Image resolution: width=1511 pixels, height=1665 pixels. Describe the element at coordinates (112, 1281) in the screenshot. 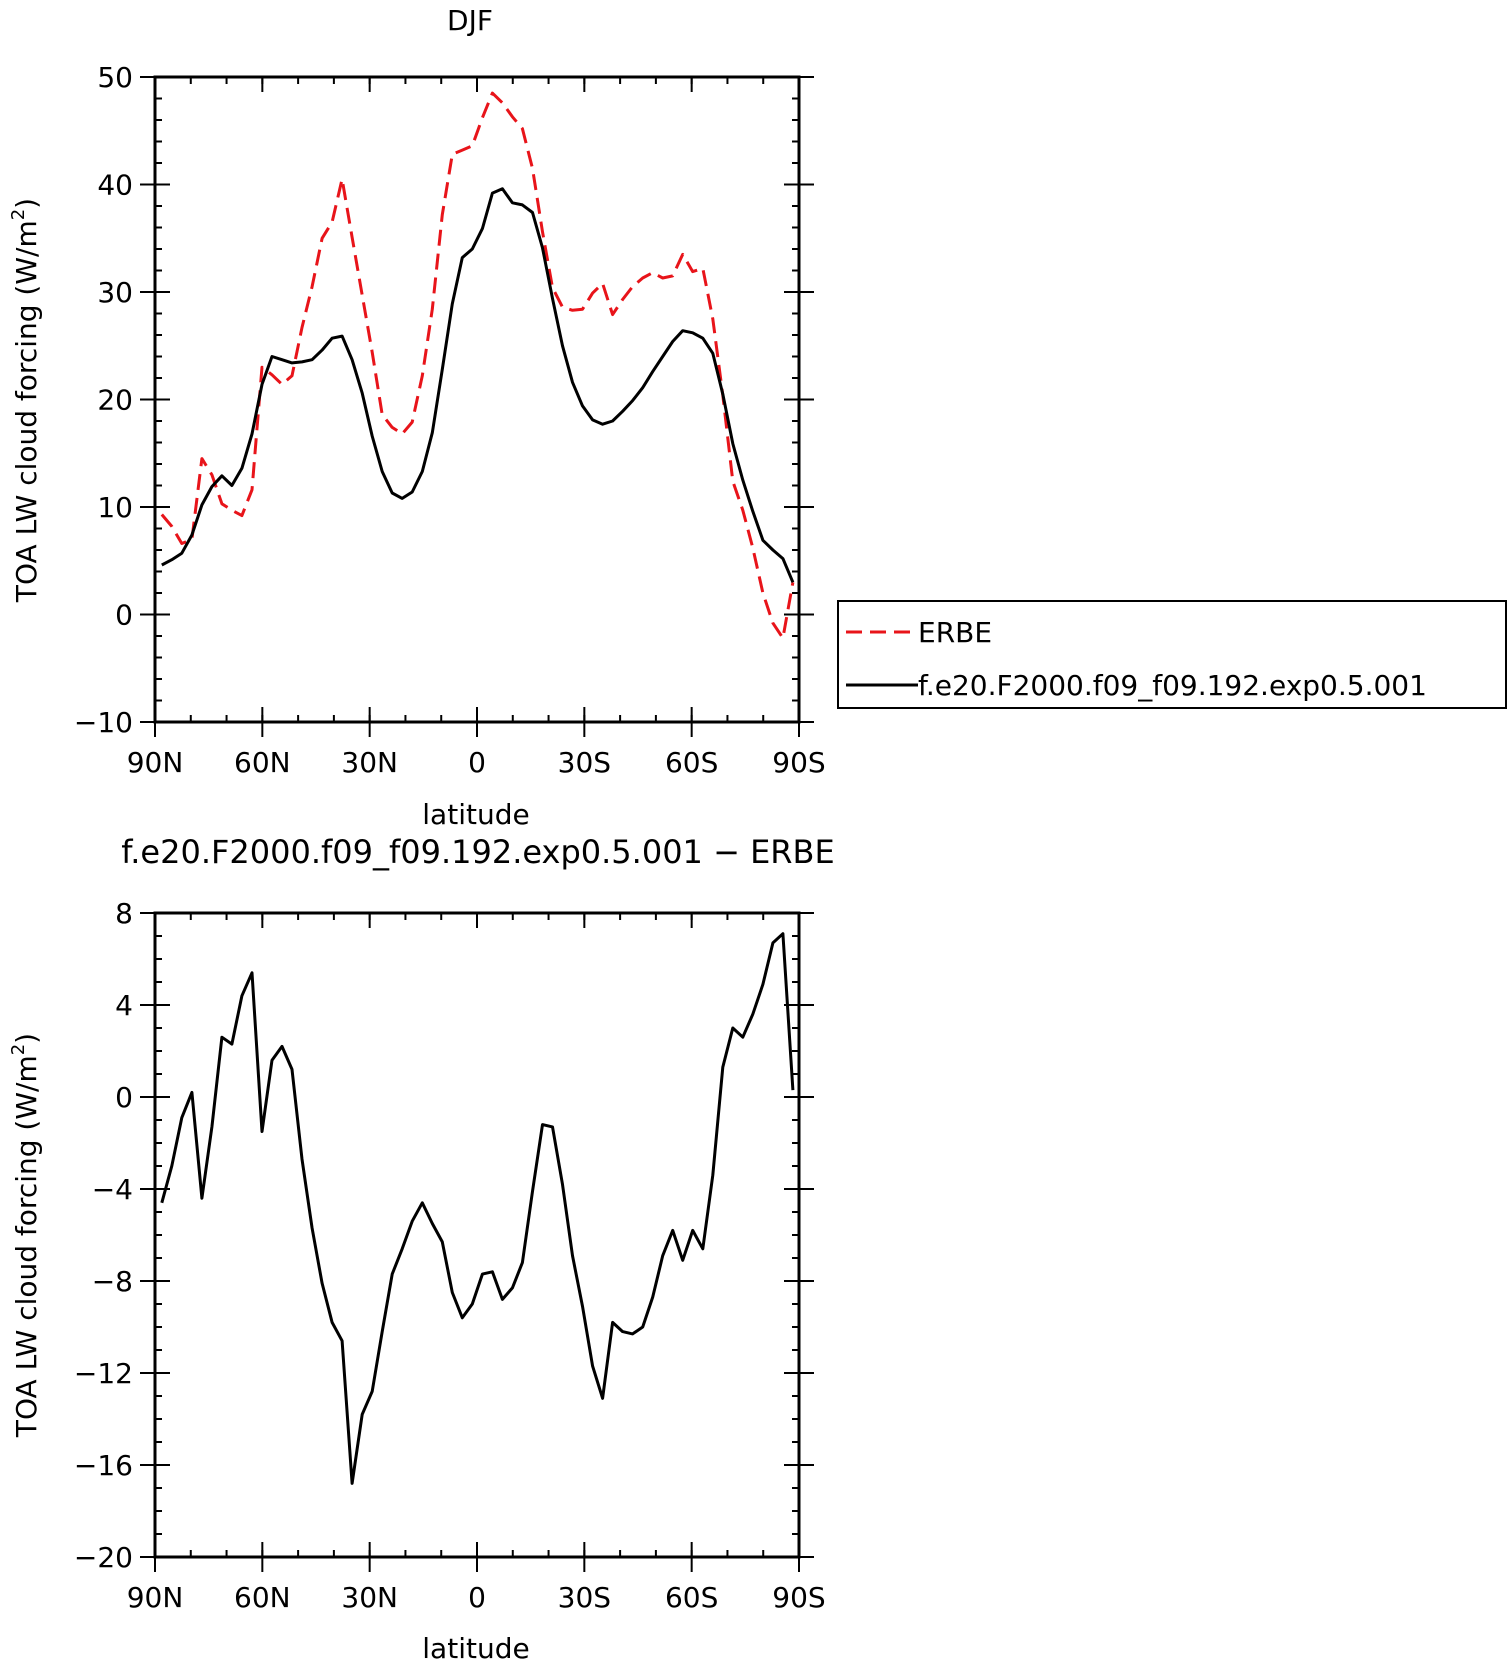

I see `y-tick-label: −8` at that location.